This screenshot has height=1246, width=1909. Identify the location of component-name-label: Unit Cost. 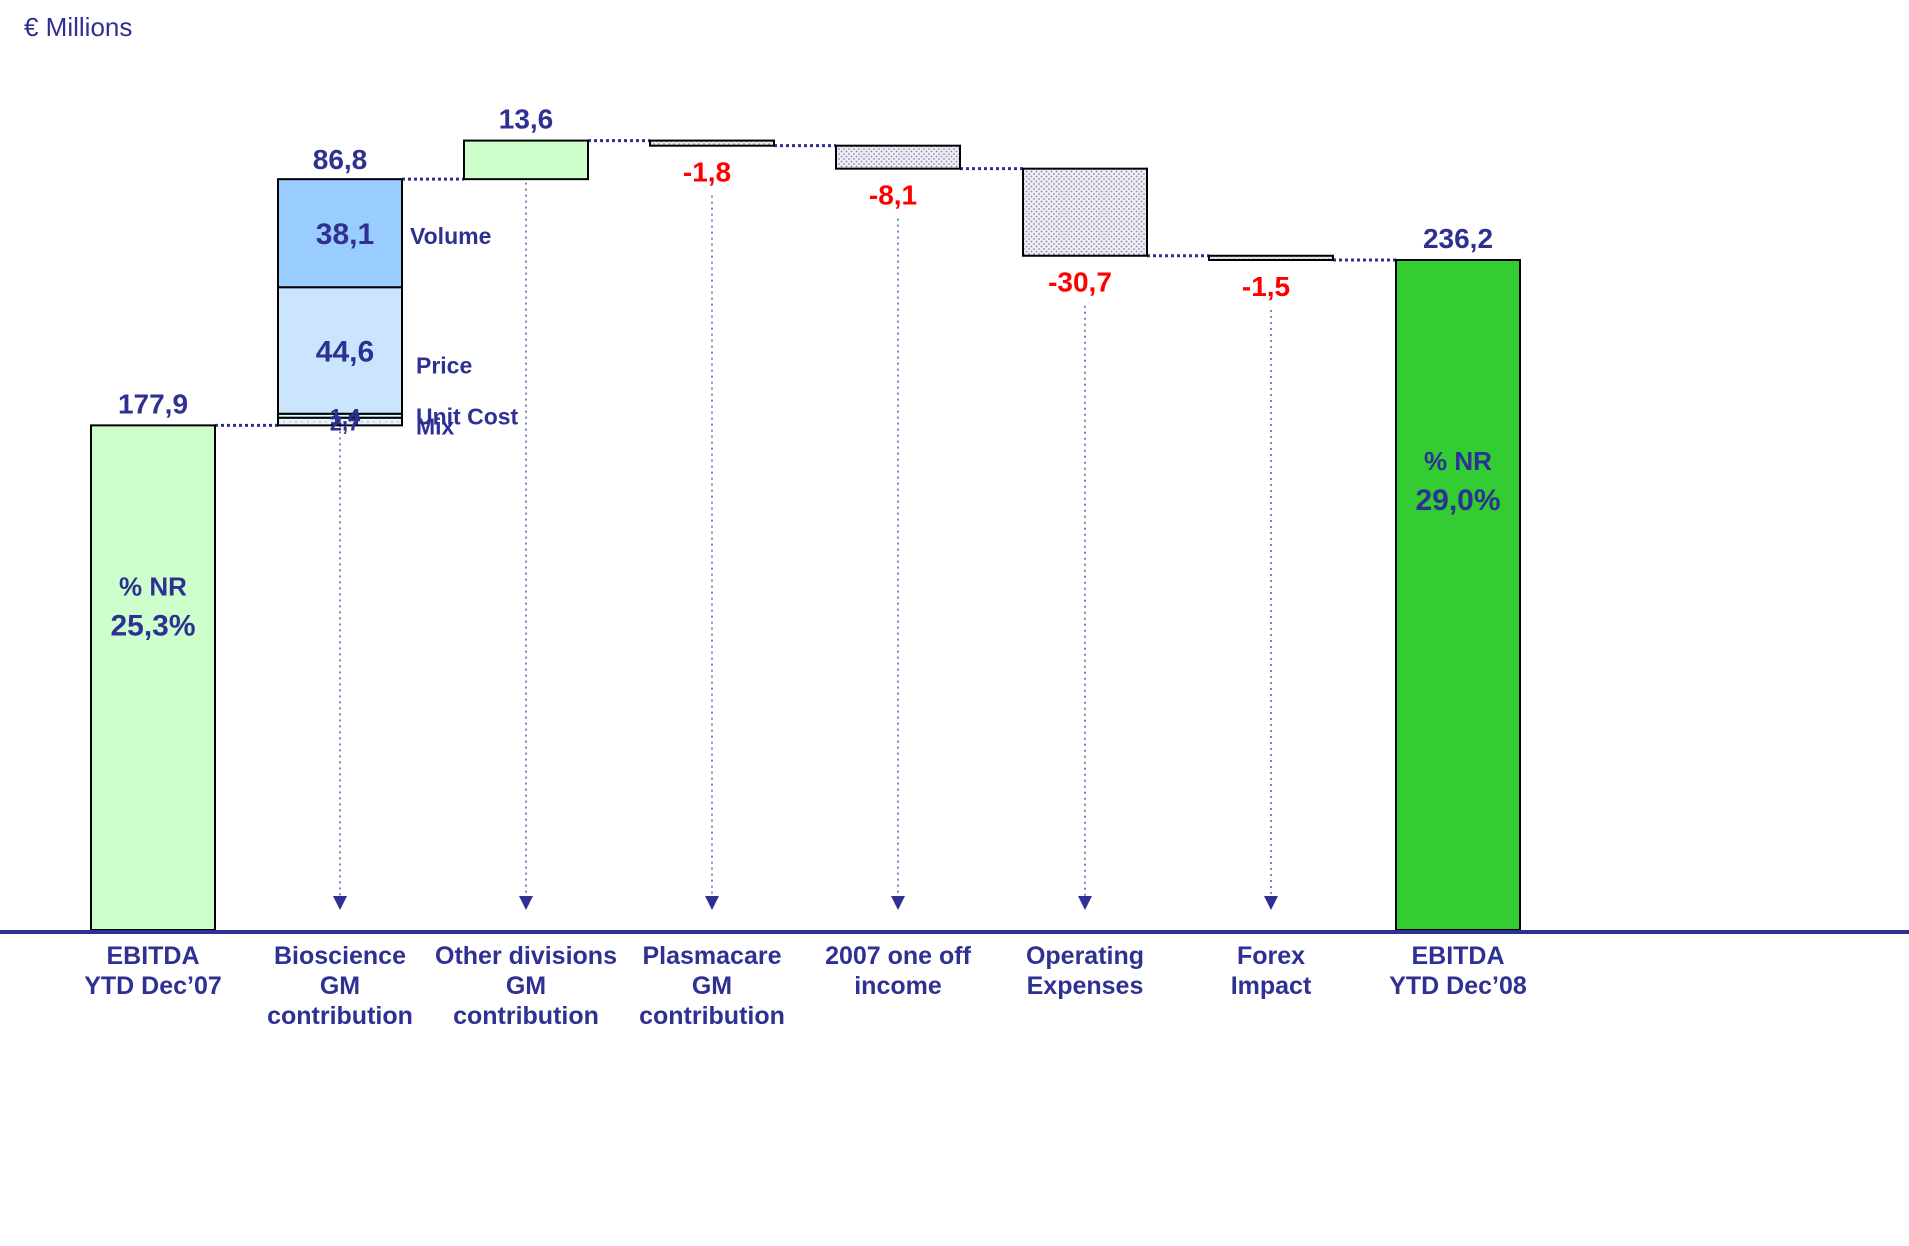
(467, 417).